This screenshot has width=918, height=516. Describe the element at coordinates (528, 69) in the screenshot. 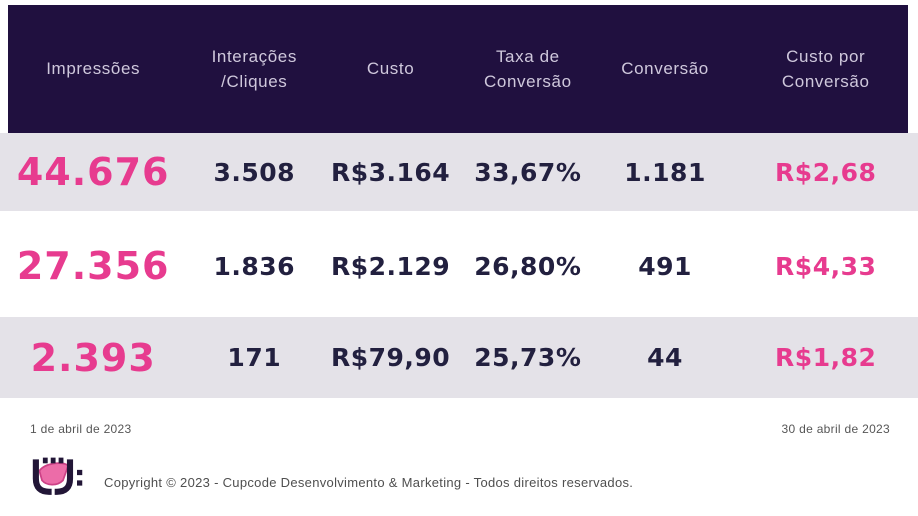

I see `column-header-conversion-rate: Taxa de Conversão` at that location.